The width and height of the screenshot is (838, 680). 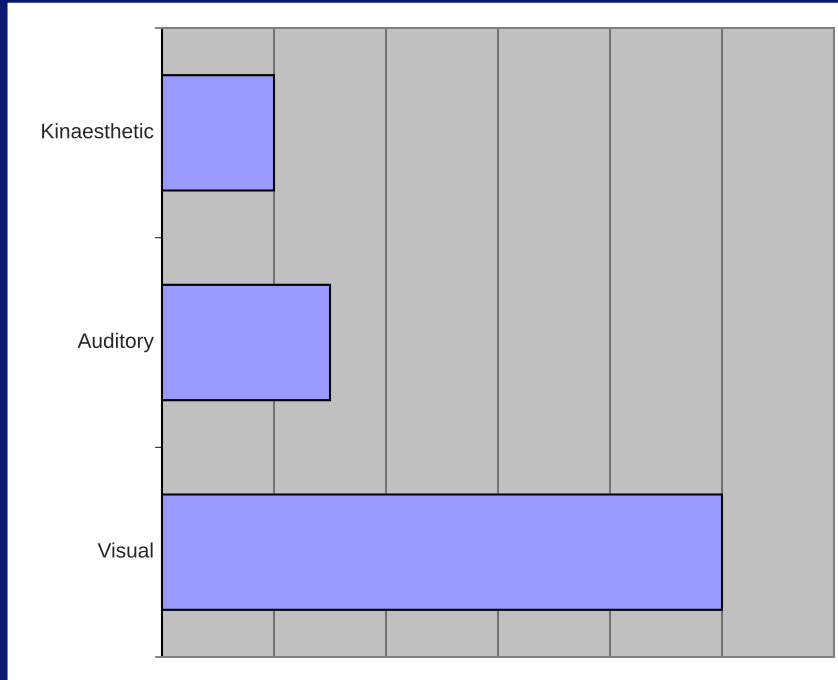 I want to click on y-tick-label: Auditory, so click(x=116, y=342).